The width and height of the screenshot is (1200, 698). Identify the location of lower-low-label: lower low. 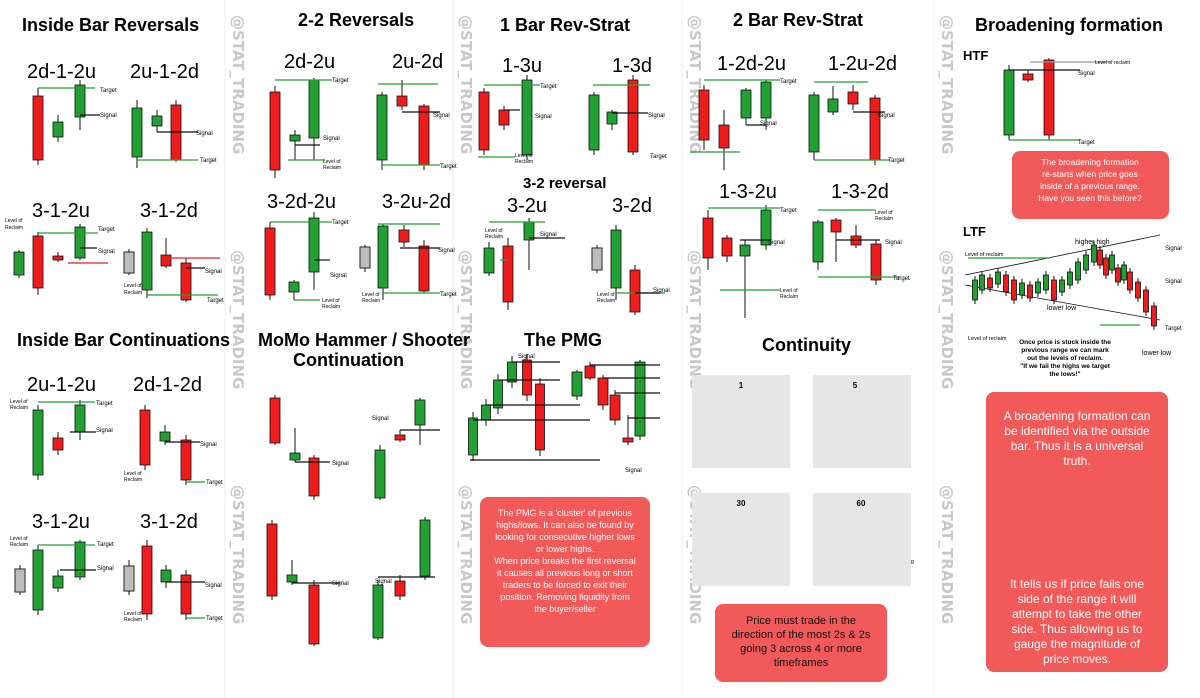
(1062, 308).